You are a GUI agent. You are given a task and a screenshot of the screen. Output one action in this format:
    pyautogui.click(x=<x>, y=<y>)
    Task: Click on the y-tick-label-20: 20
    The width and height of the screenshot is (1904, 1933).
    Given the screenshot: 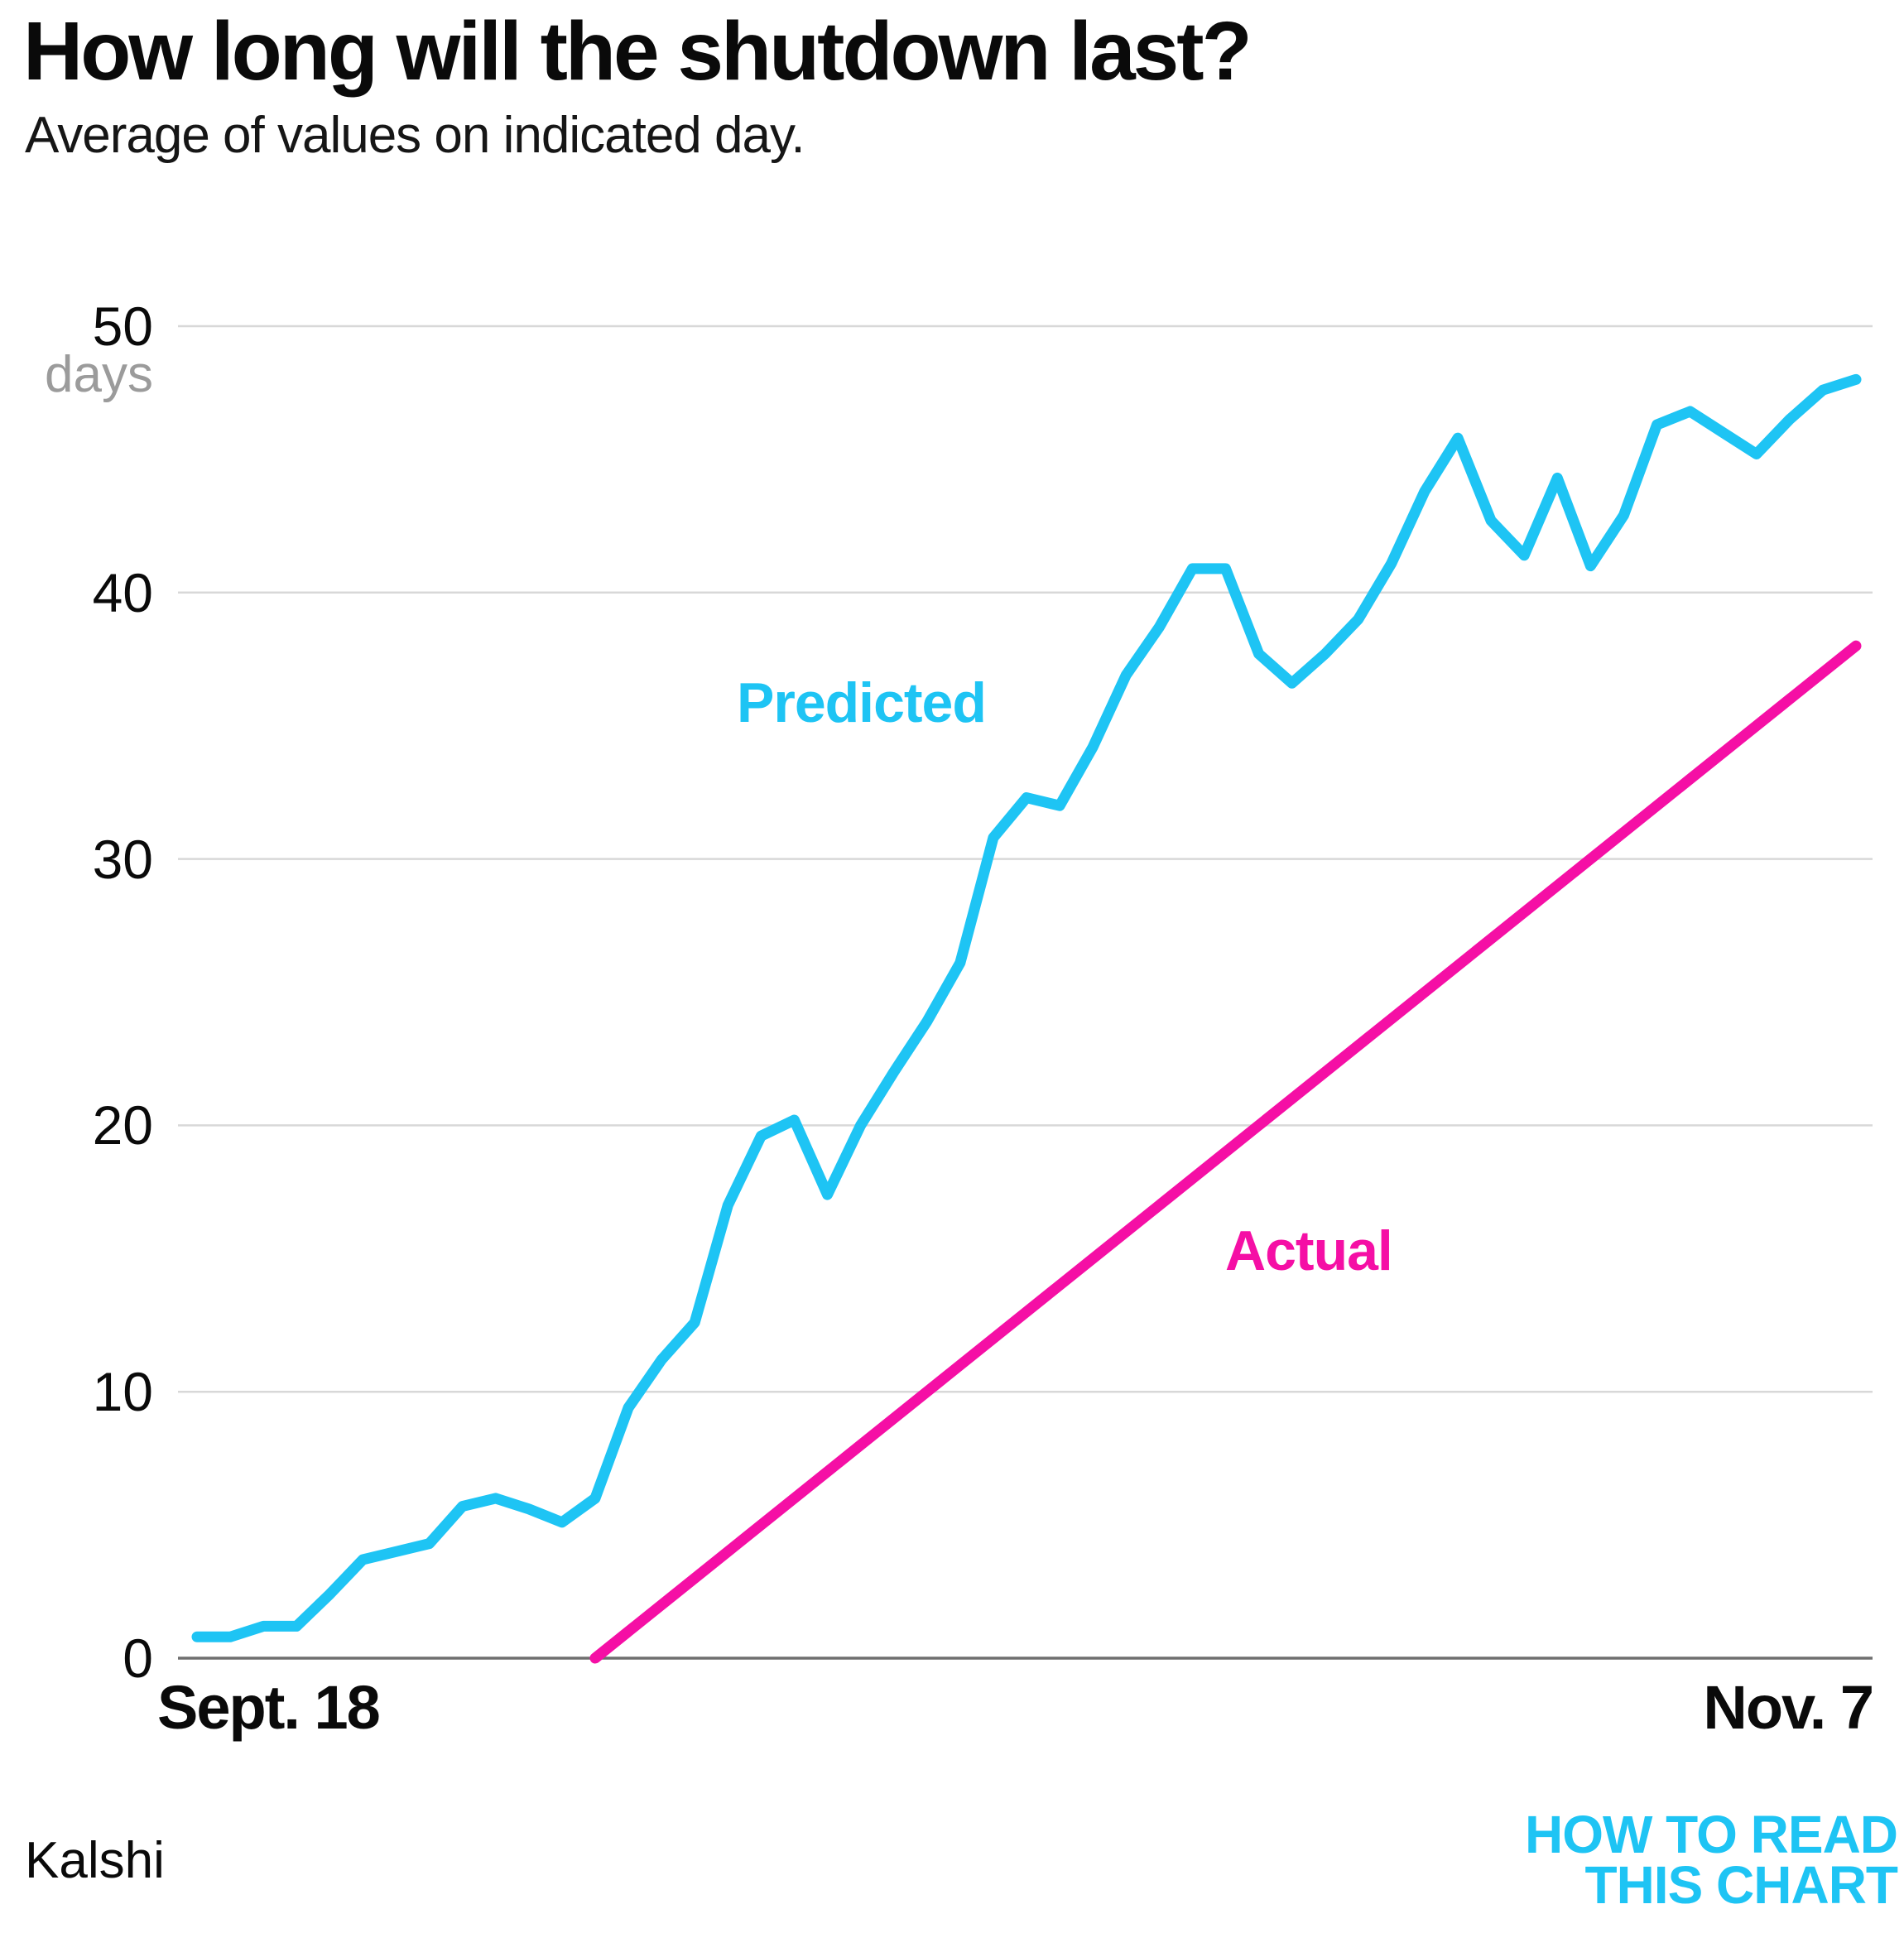 What is the action you would take?
    pyautogui.click(x=122, y=1125)
    